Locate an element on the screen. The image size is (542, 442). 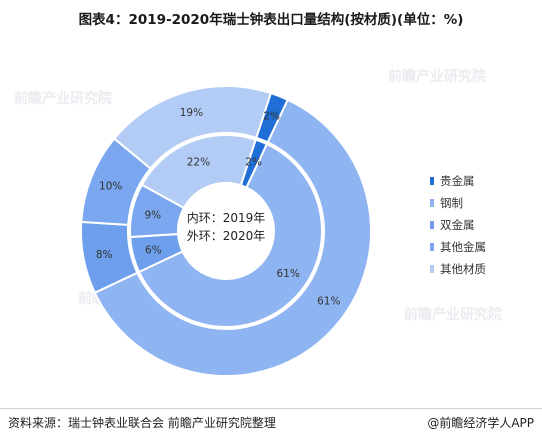
outer-segment-label-1: 61% is located at coordinates (328, 301).